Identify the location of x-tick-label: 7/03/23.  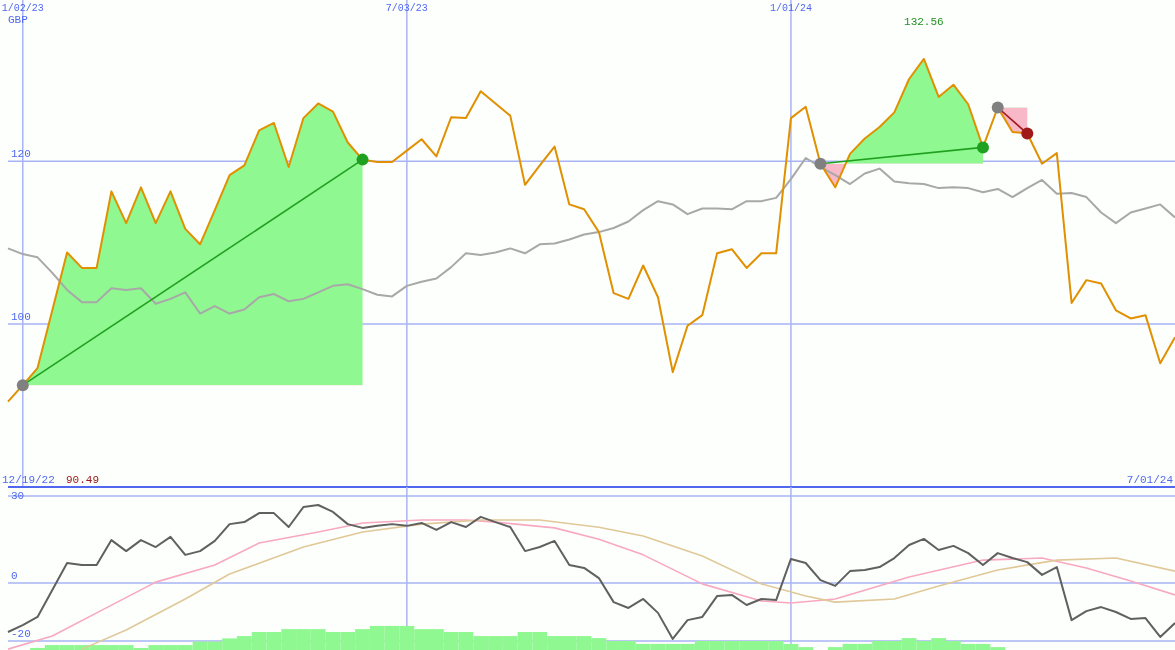
(406, 8).